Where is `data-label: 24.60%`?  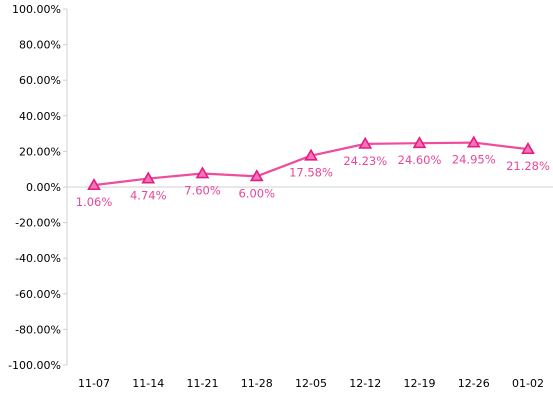 data-label: 24.60% is located at coordinates (420, 160).